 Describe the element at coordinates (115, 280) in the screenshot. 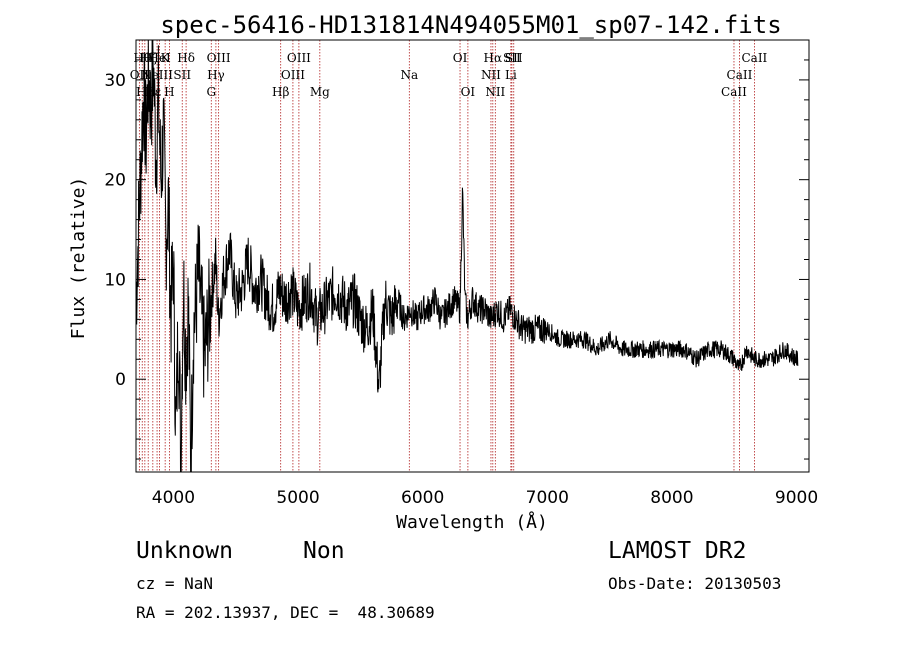

I see `y-tick-label: 10` at that location.